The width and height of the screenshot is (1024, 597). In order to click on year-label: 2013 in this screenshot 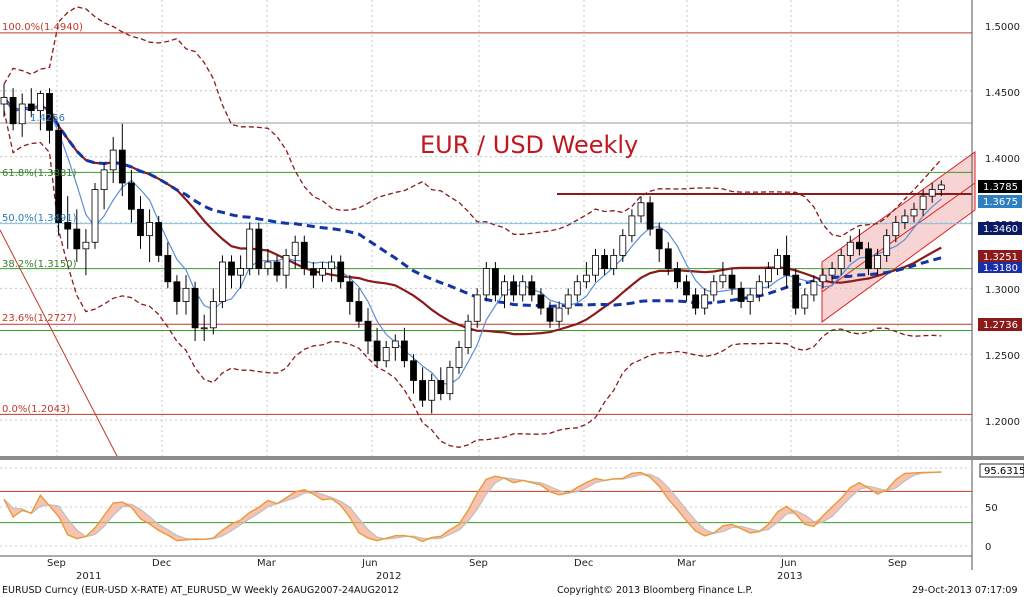, I will do `click(789, 576)`.